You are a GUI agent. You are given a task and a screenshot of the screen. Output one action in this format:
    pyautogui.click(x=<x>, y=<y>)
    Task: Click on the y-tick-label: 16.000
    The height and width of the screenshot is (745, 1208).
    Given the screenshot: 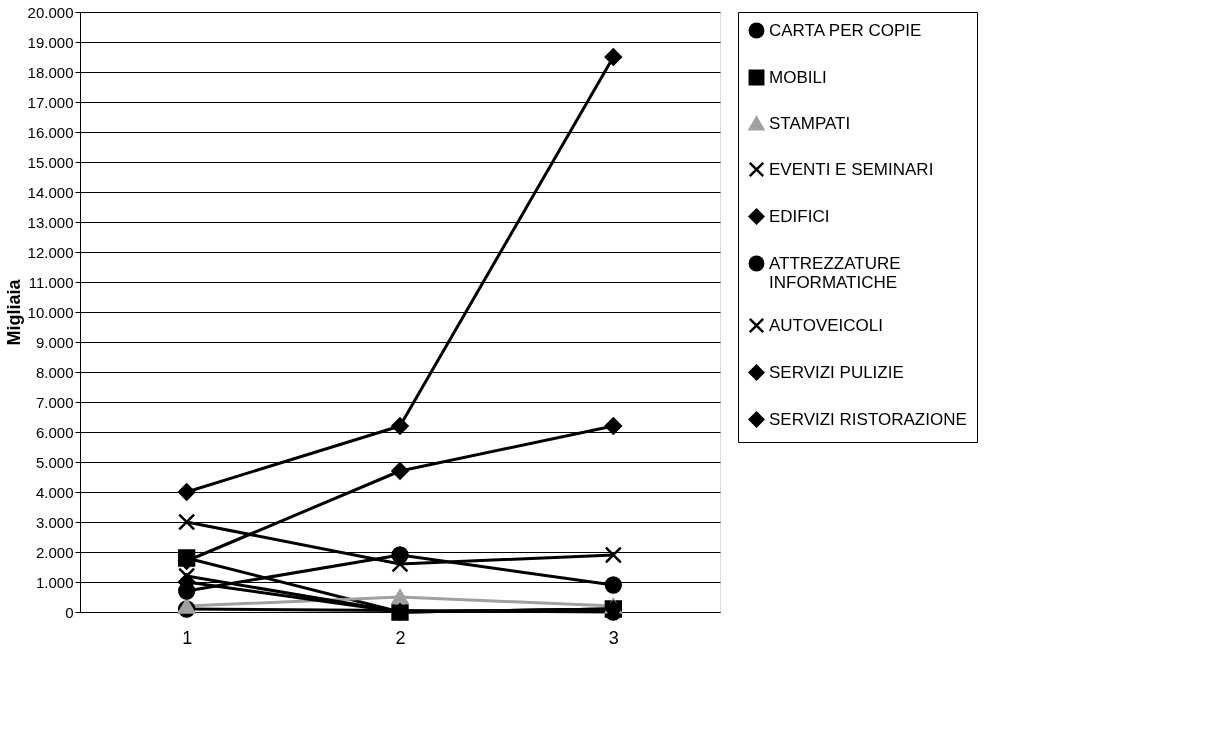 What is the action you would take?
    pyautogui.click(x=50, y=132)
    